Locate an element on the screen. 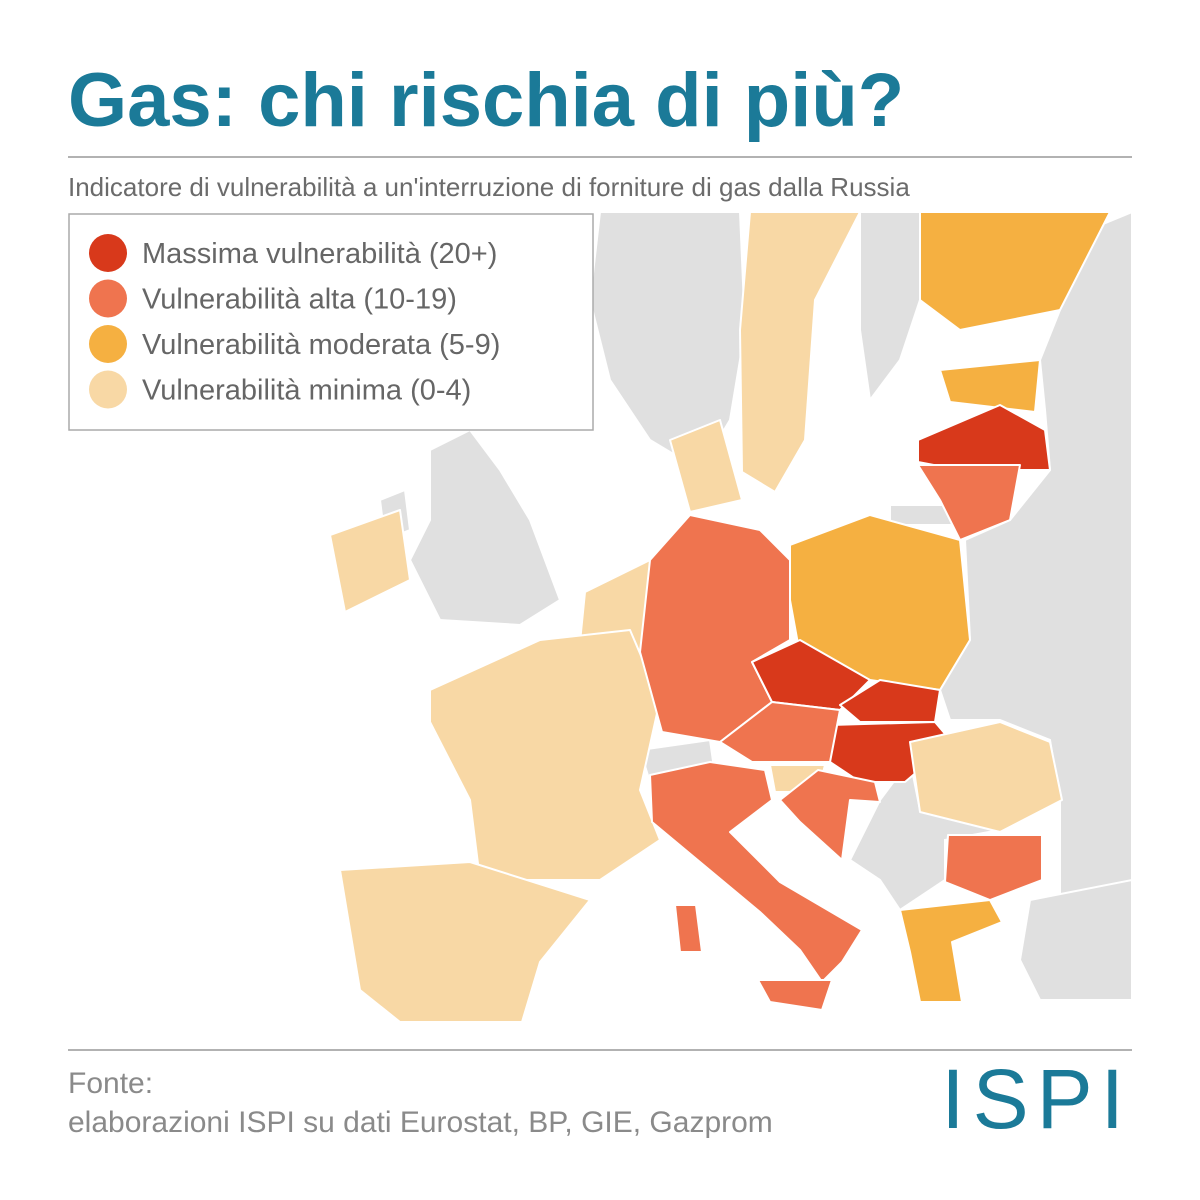 The width and height of the screenshot is (1200, 1200). latvia is located at coordinates (984, 437).